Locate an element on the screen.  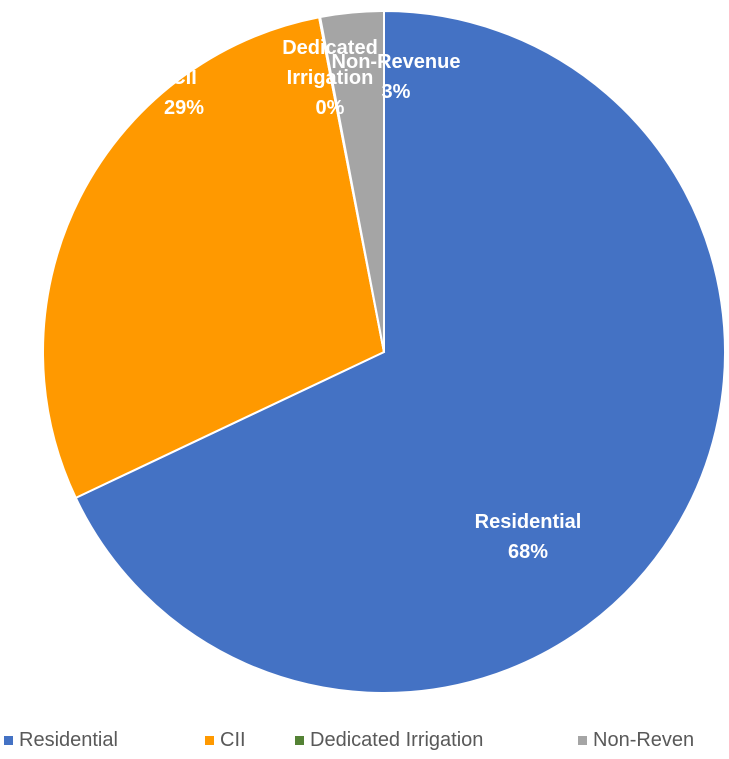
legend-swatch-residential is located at coordinates (8, 740).